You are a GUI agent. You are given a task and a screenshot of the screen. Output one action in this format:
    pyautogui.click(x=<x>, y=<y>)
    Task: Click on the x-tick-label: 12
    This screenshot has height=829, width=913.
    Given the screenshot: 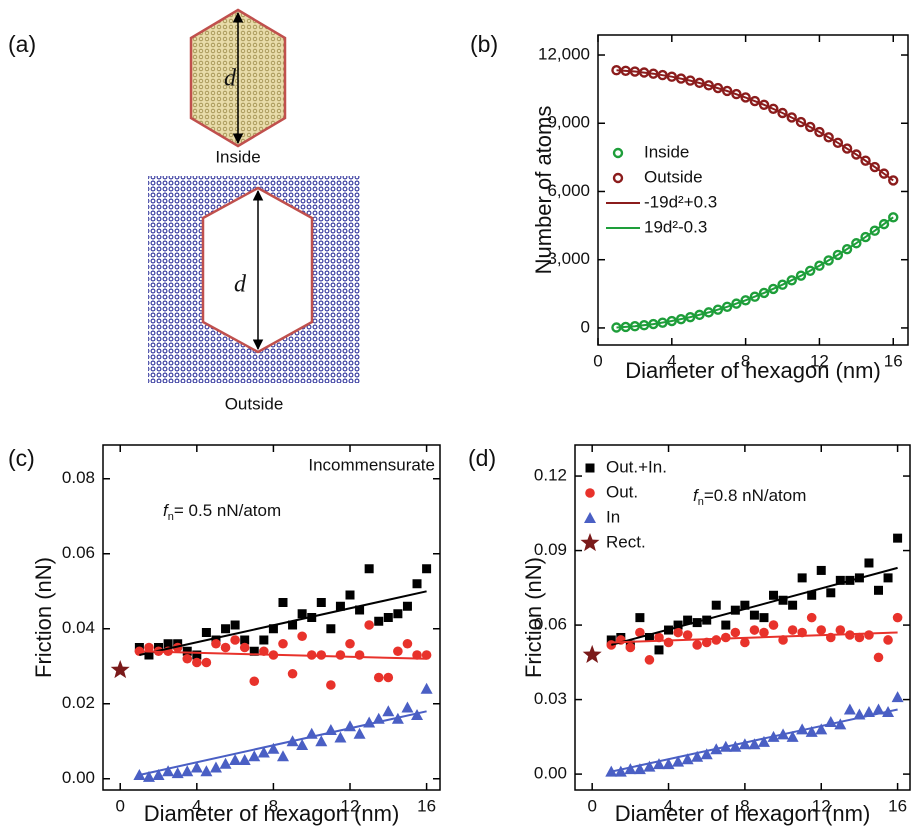 What is the action you would take?
    pyautogui.click(x=819, y=360)
    